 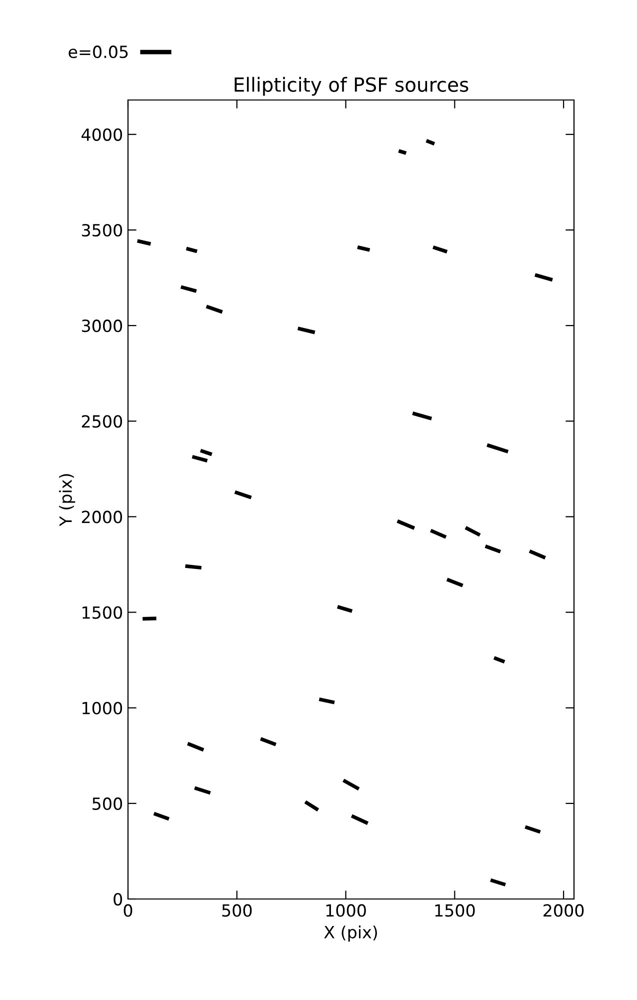 I want to click on y-axis-title: Y (pix), so click(x=67, y=500).